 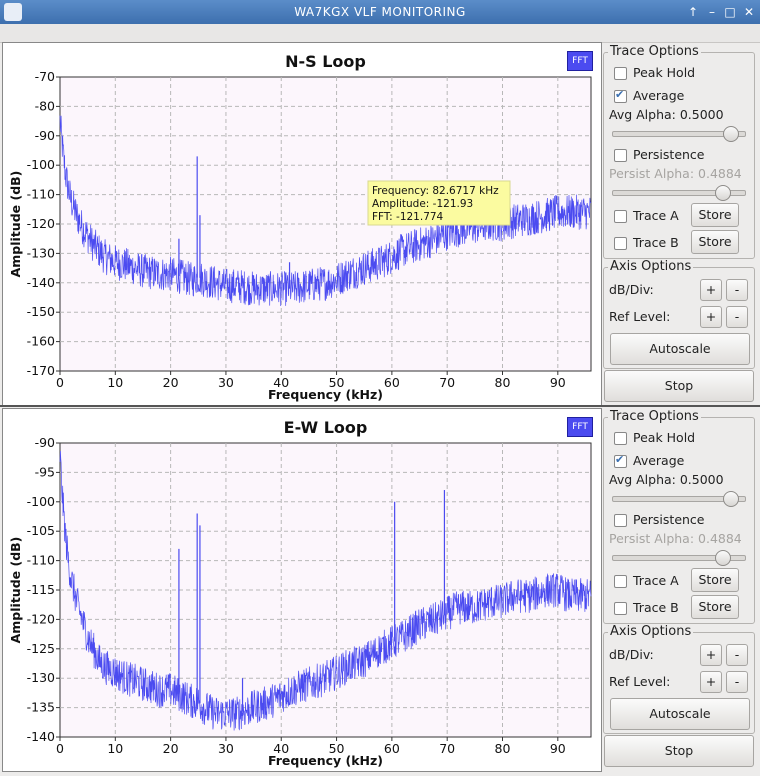 I want to click on x-tick-label: 20, so click(x=171, y=748).